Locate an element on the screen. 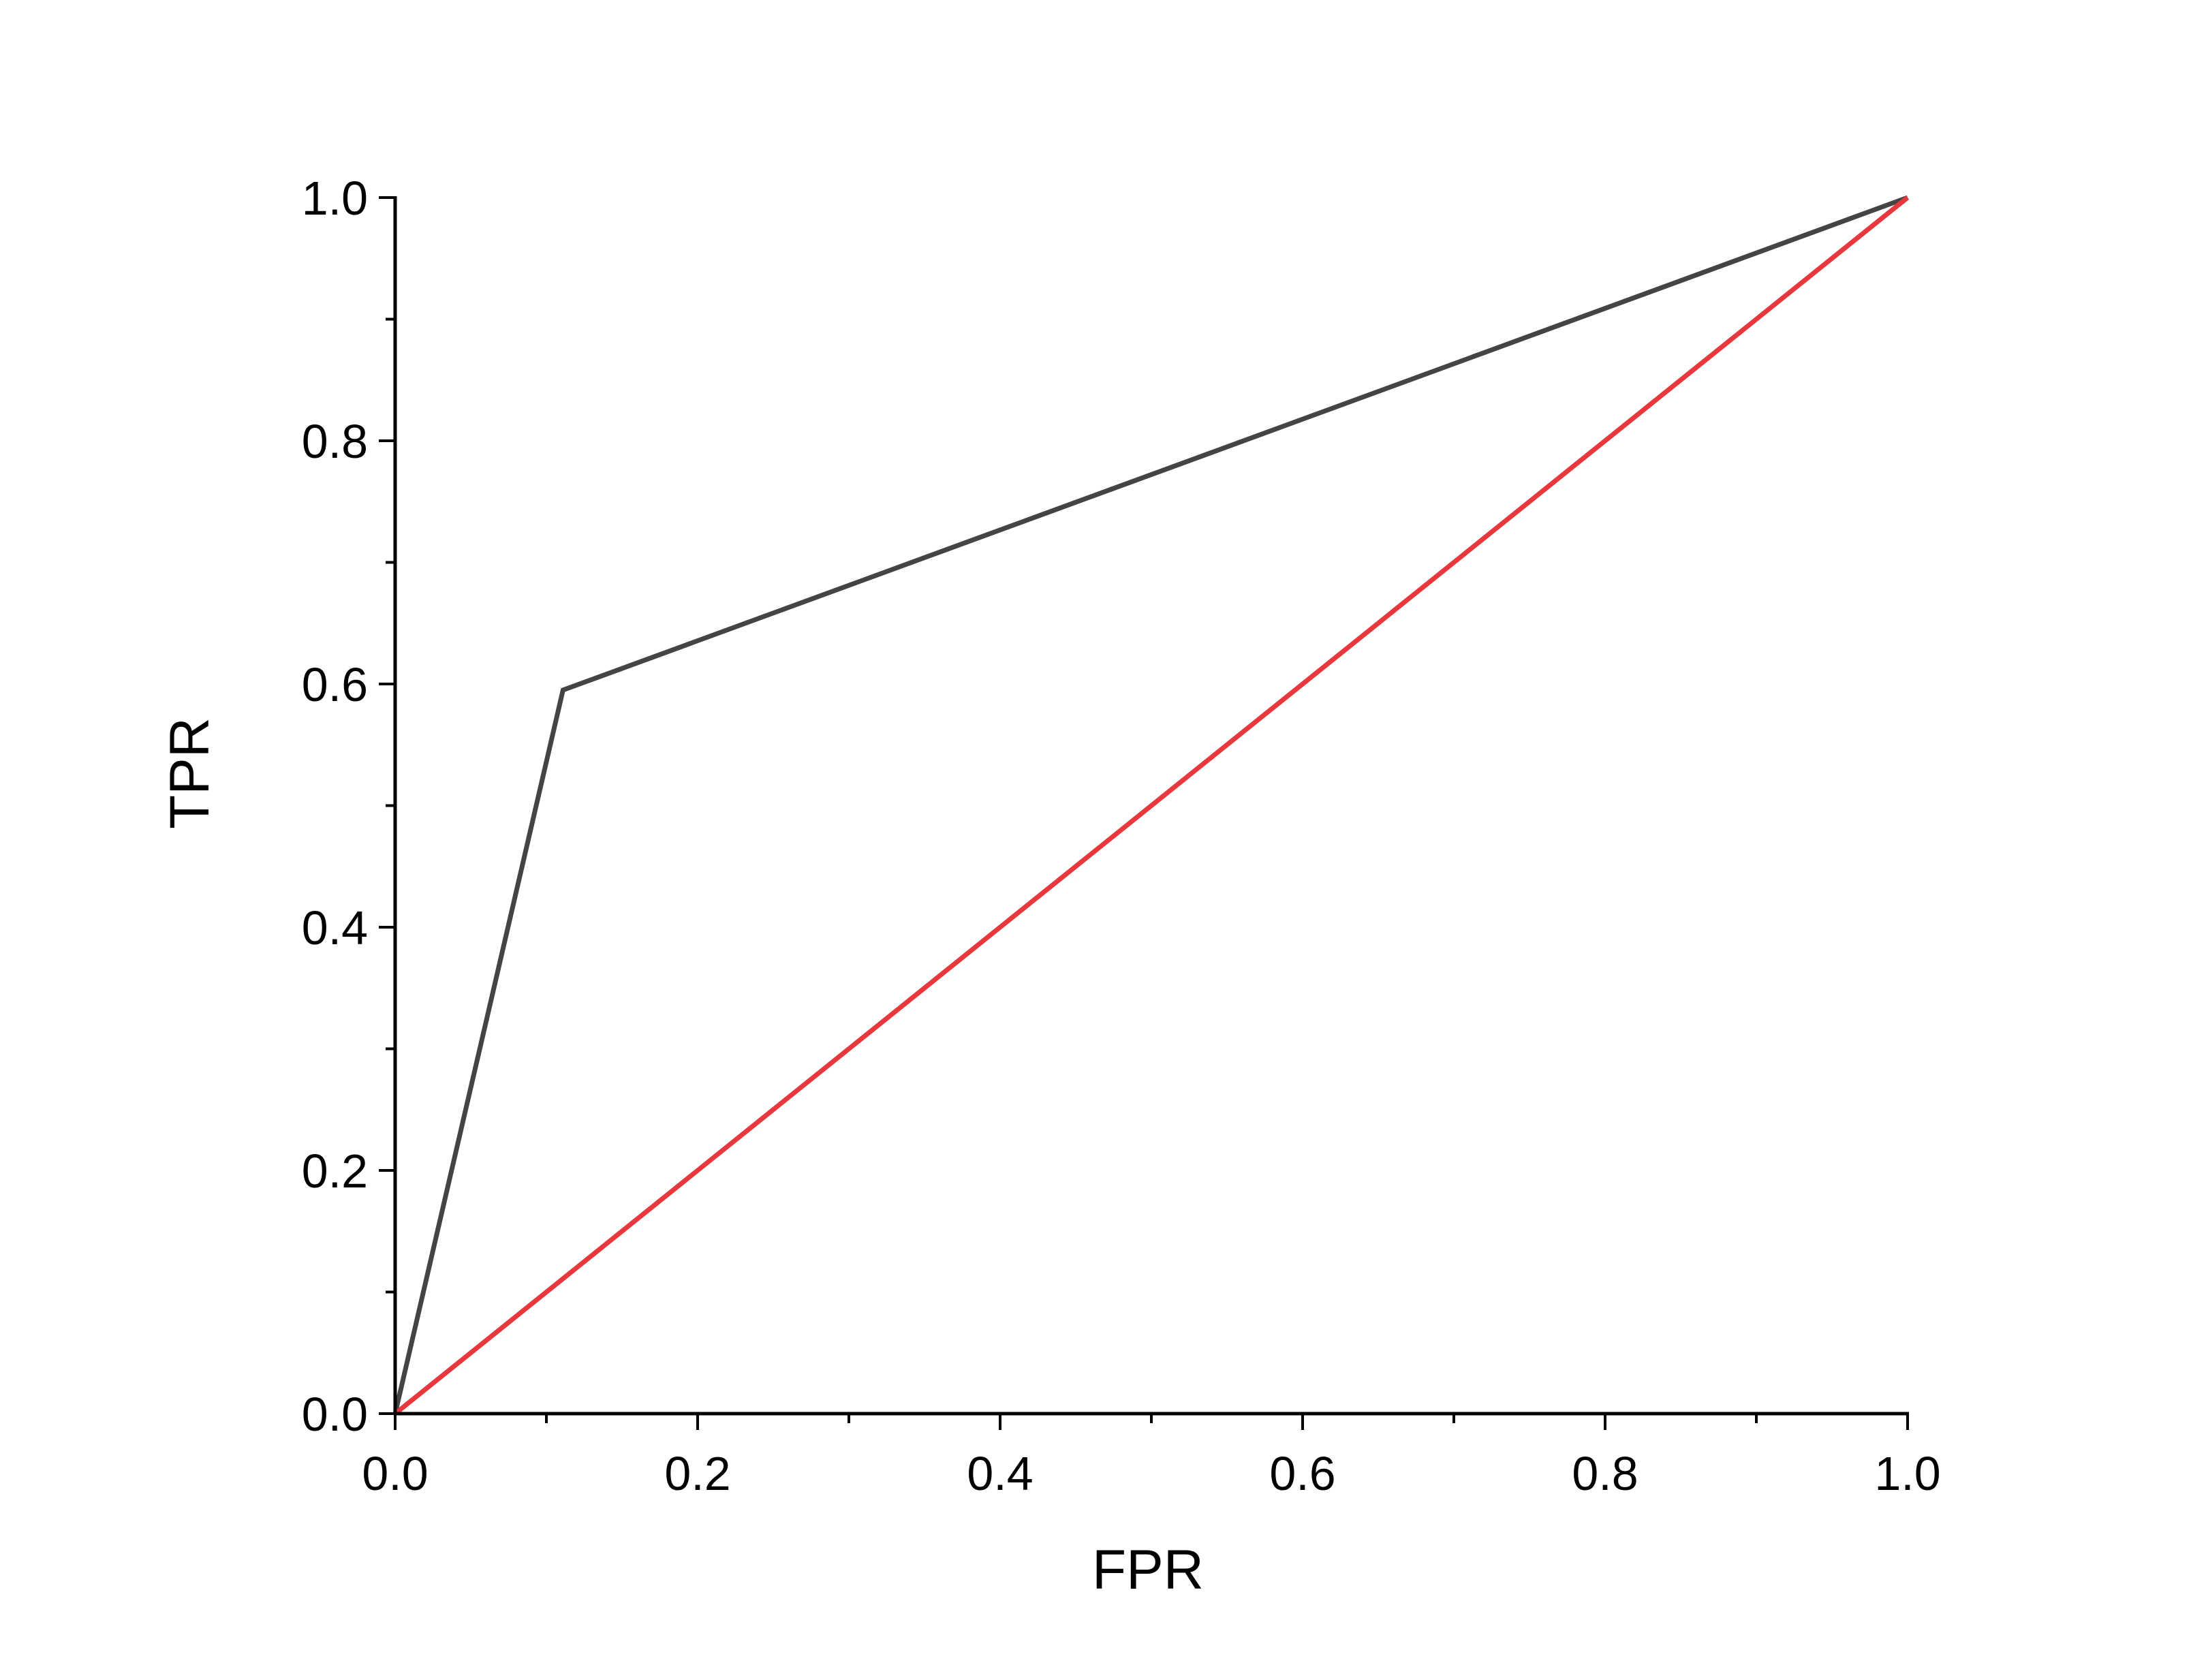 The image size is (2191, 1680). y-axis-title: TPR is located at coordinates (190, 773).